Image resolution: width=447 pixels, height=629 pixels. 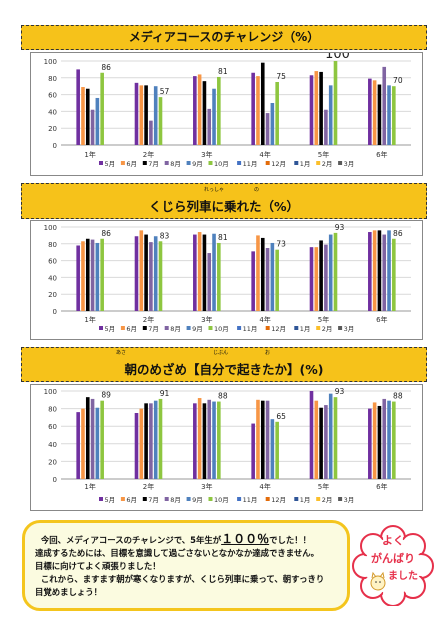 I want to click on data-label: 86, so click(x=398, y=233).